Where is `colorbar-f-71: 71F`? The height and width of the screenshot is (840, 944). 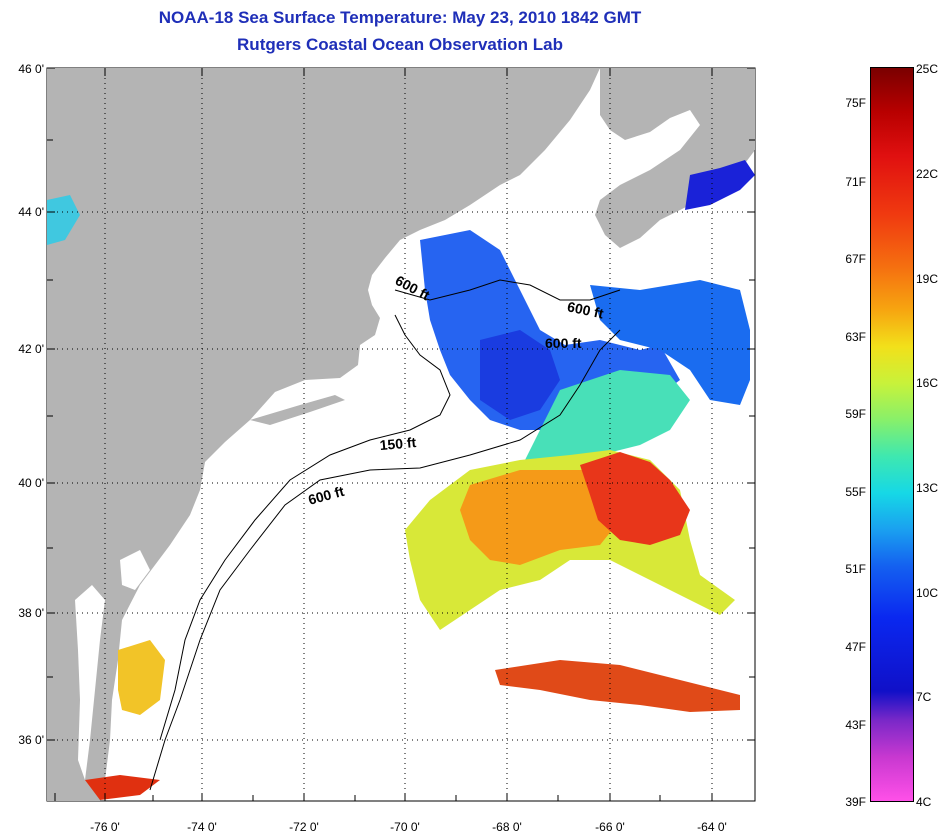
colorbar-f-71: 71F is located at coordinates (855, 182).